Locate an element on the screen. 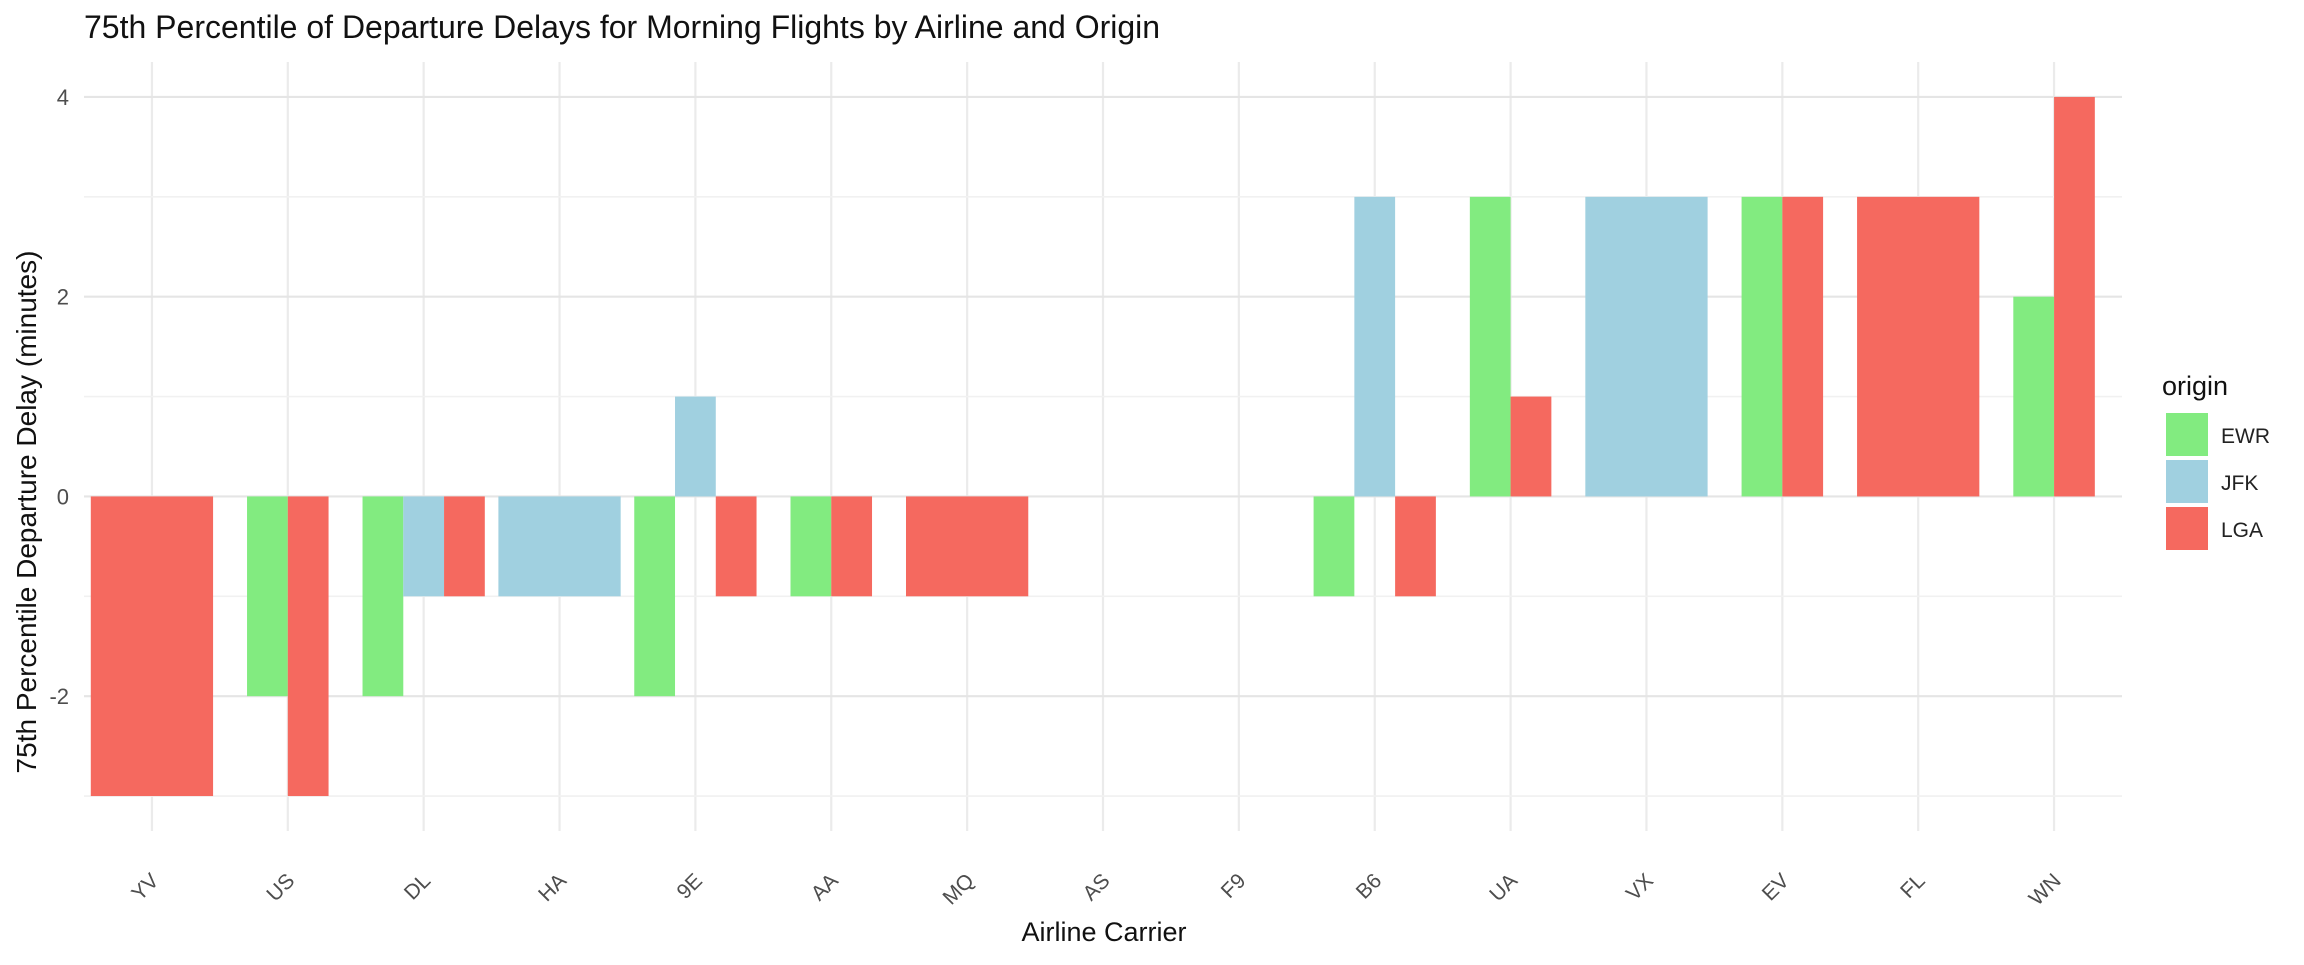 This screenshot has width=2304, height=965. legend-items: EWR JFK LGA is located at coordinates (2218, 481).